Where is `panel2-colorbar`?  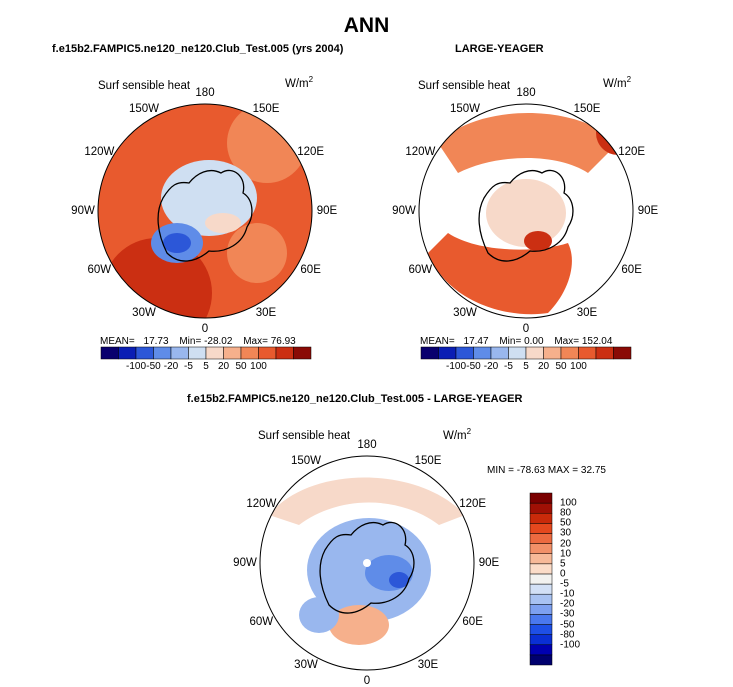 panel2-colorbar is located at coordinates (526, 353).